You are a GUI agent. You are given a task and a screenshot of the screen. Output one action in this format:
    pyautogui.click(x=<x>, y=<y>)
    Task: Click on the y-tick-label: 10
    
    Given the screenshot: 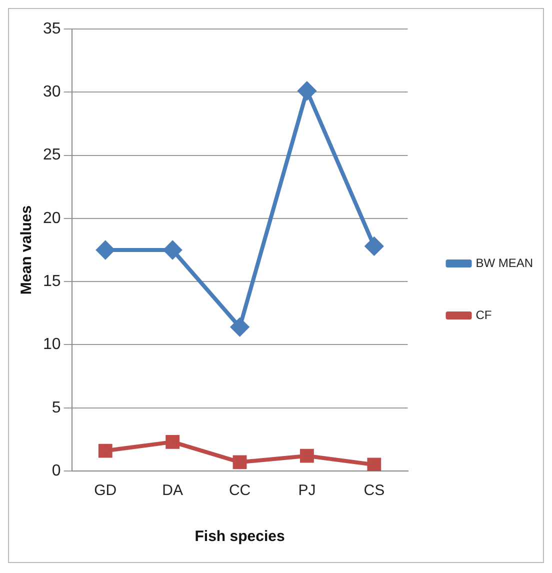 What is the action you would take?
    pyautogui.click(x=52, y=345)
    